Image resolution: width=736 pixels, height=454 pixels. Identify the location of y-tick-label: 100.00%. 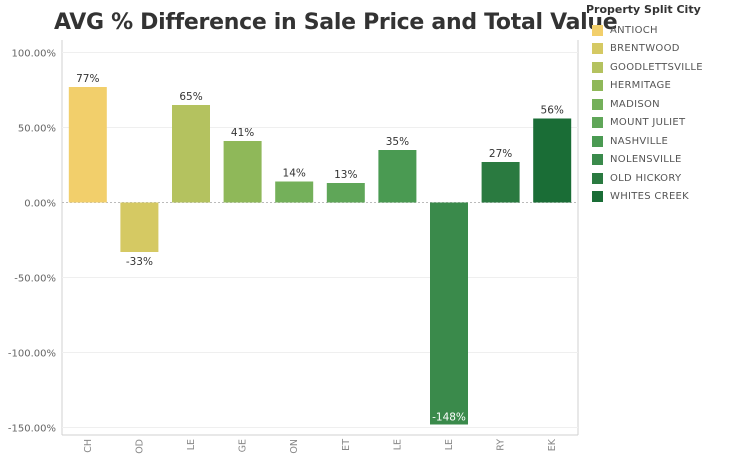
(34, 54).